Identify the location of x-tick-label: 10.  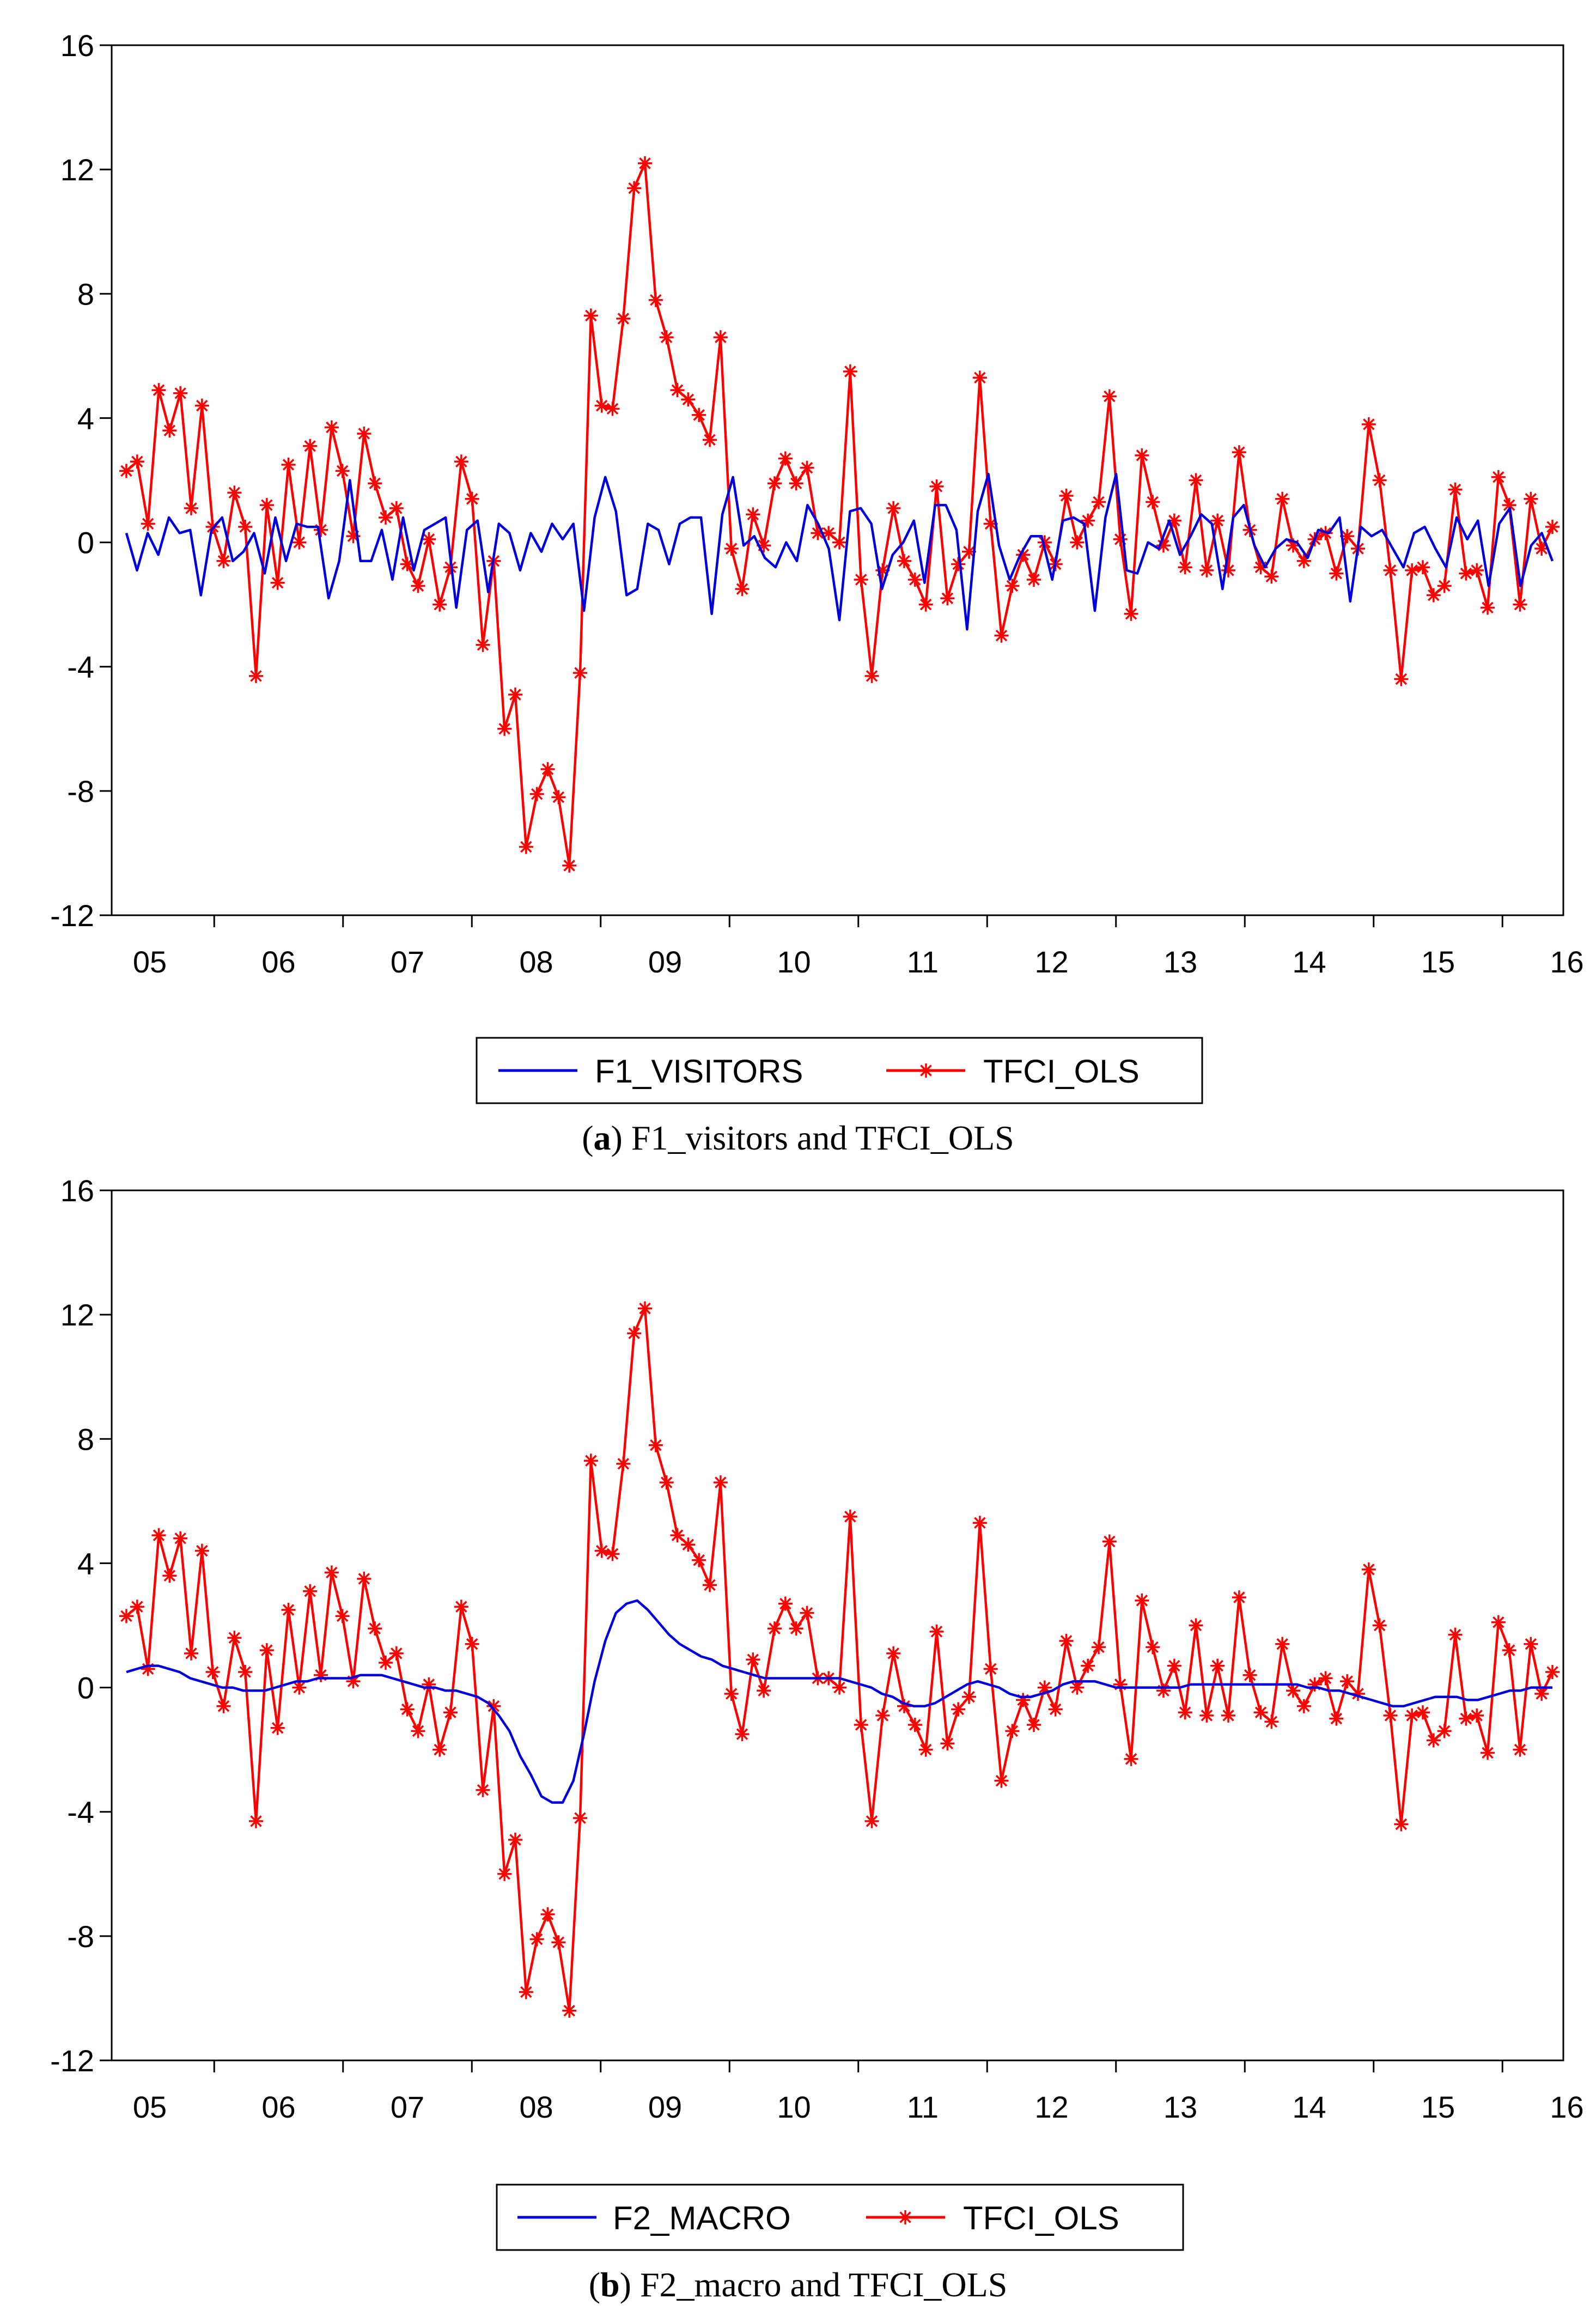
(794, 962).